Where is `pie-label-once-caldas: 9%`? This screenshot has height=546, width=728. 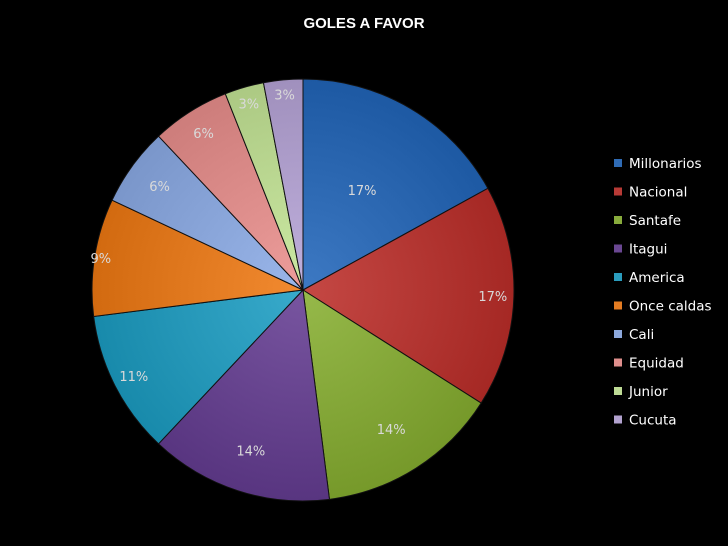
pie-label-once-caldas: 9% is located at coordinates (100, 259).